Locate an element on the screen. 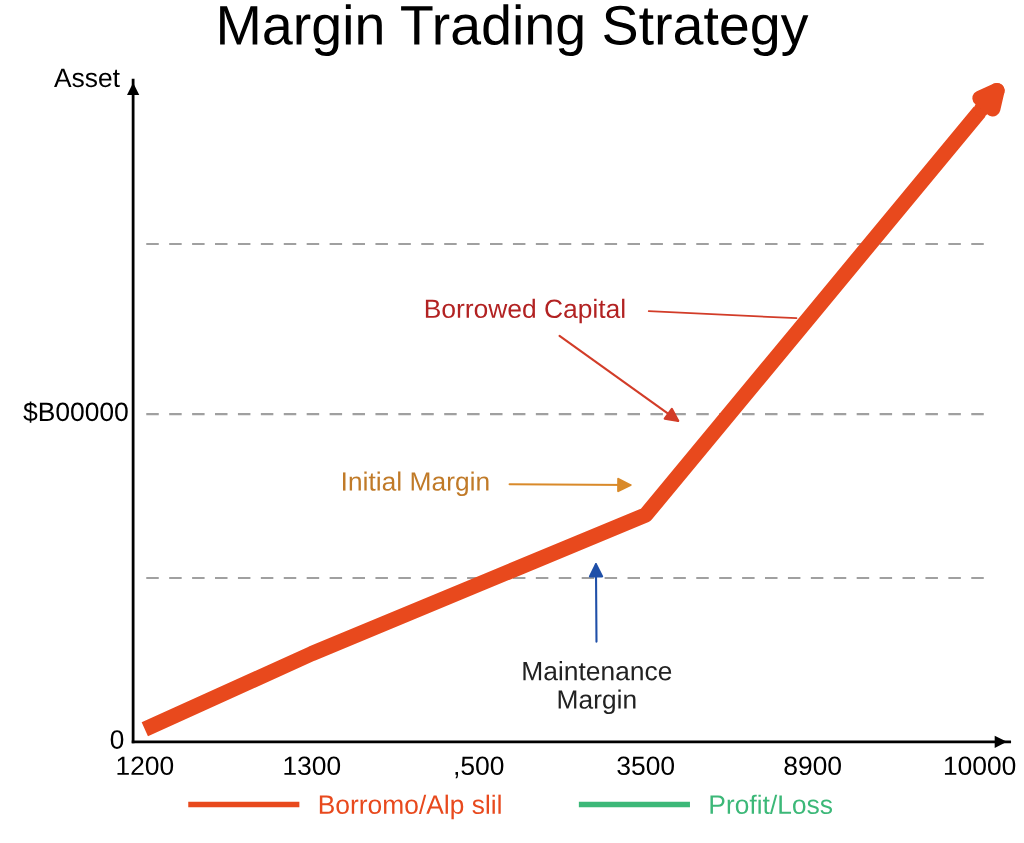  x-tick-label: 10000 is located at coordinates (980, 766).